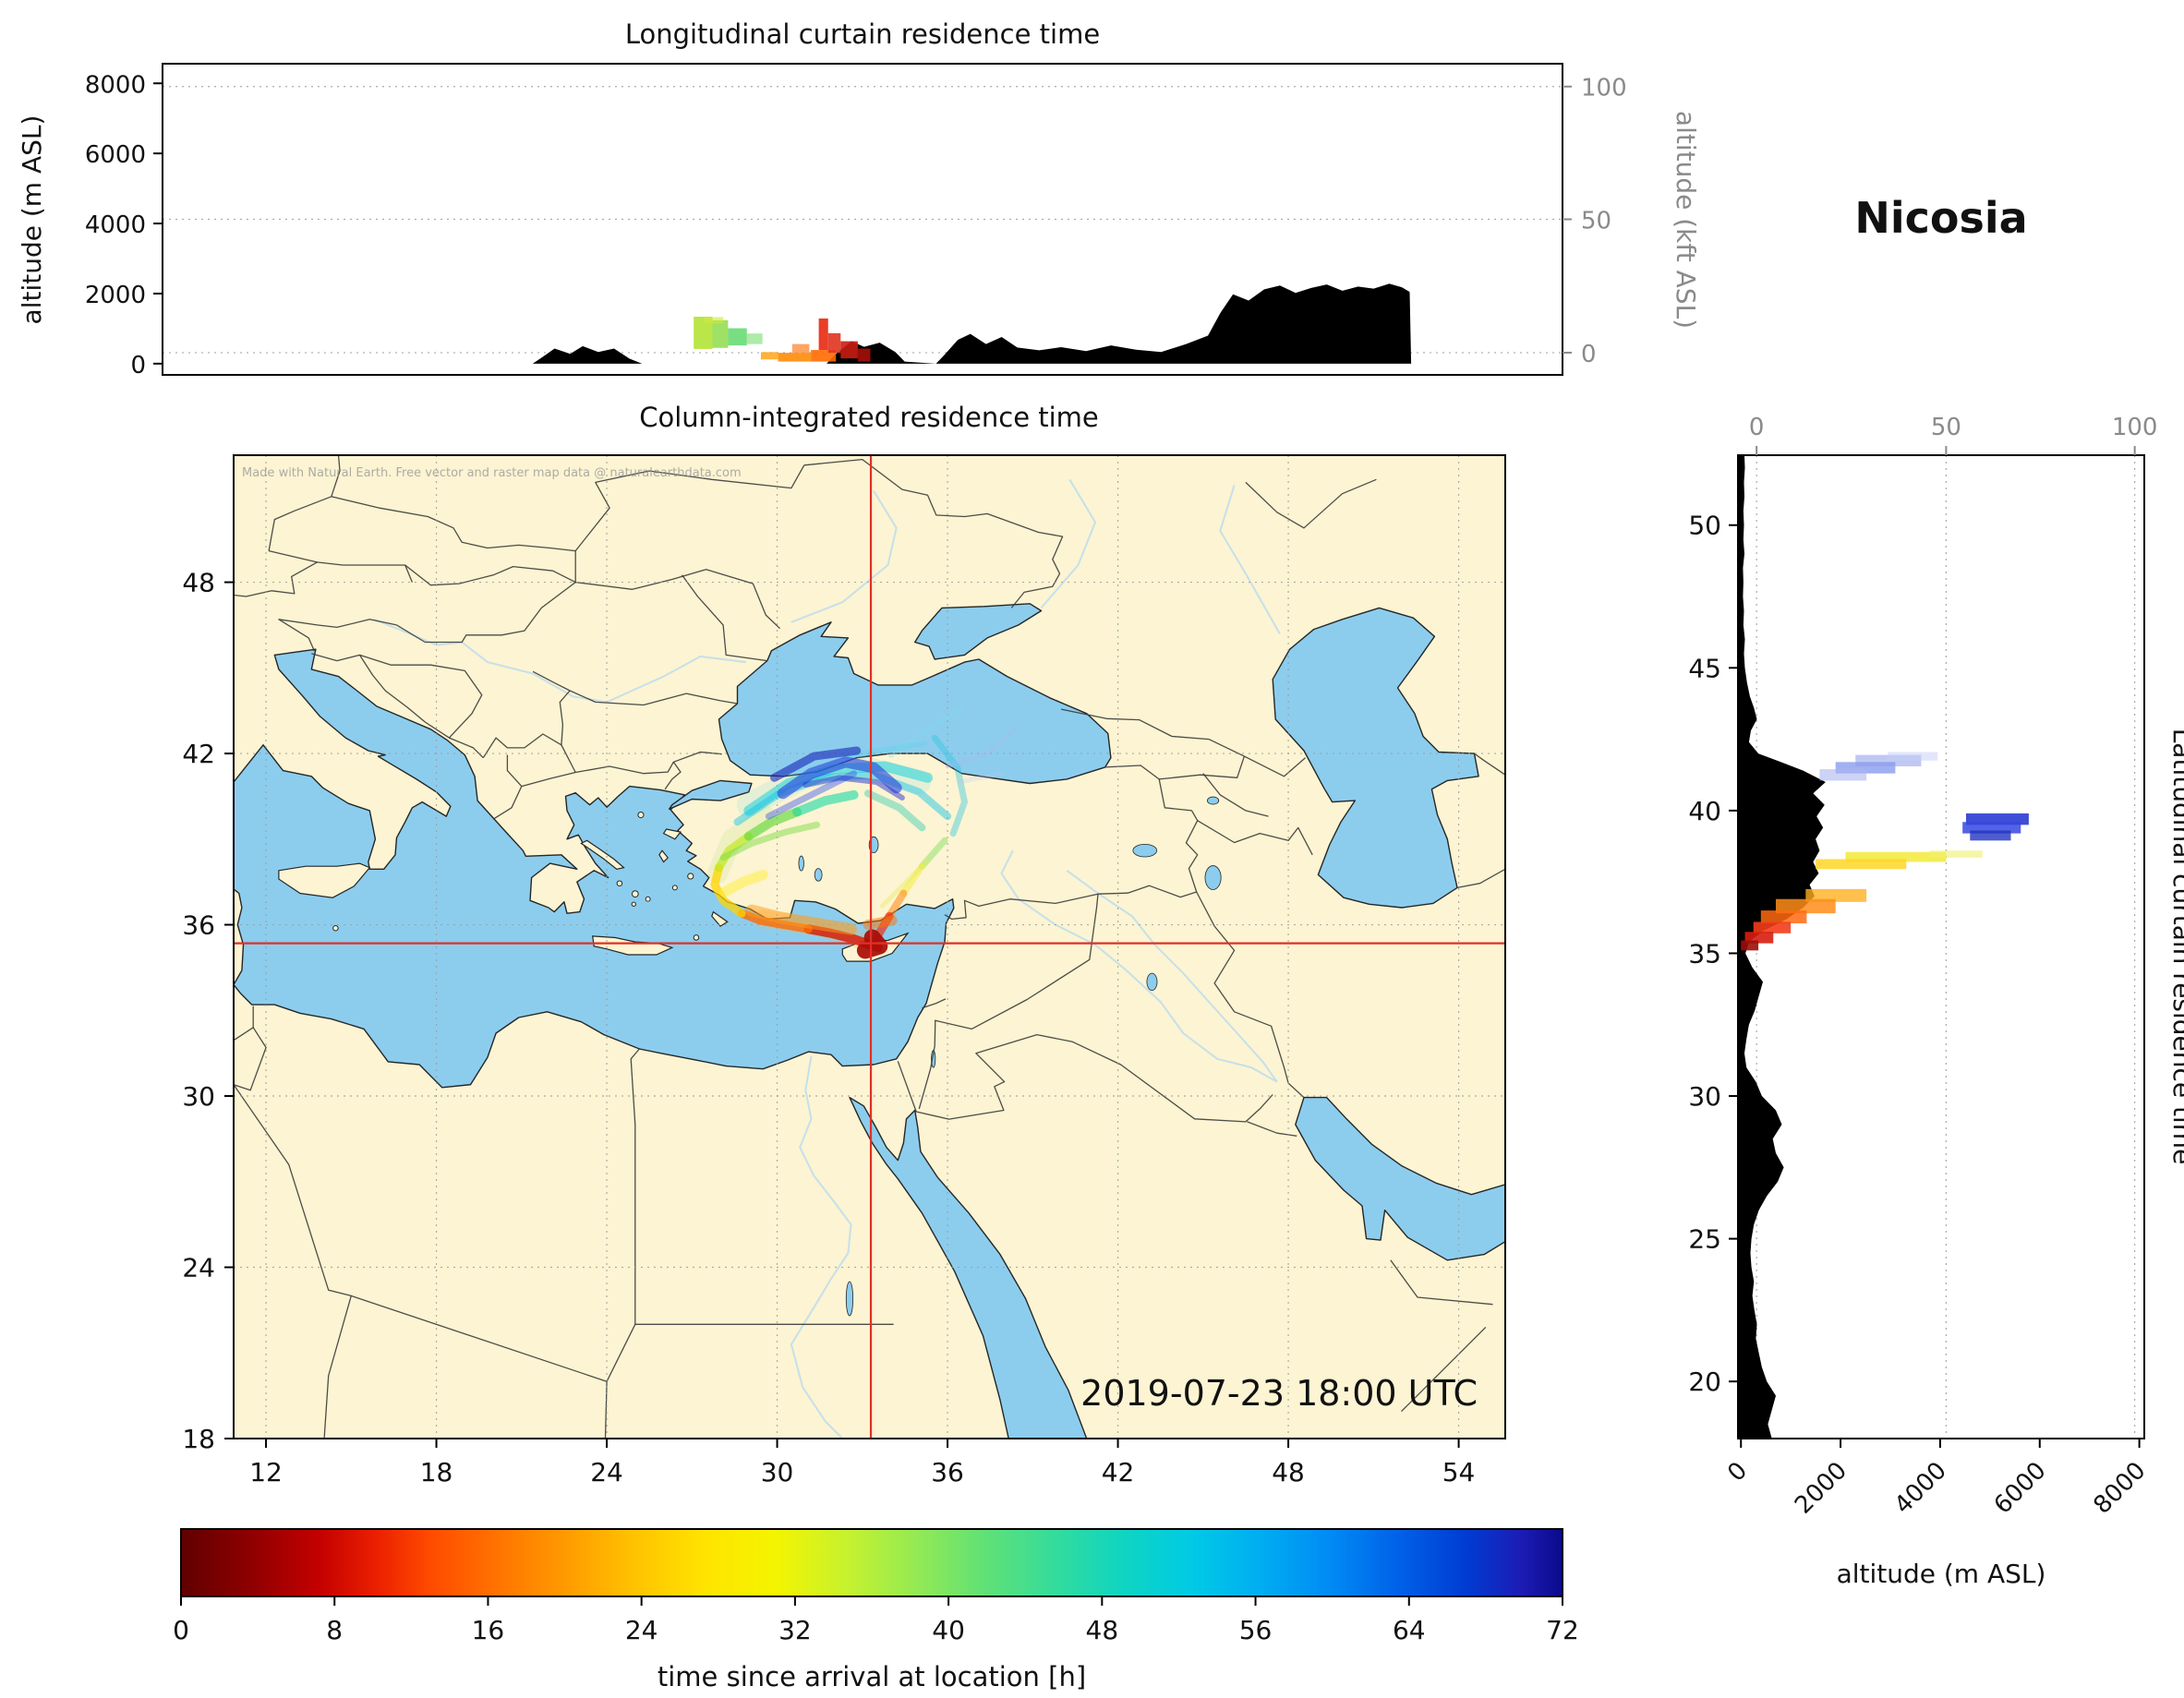 The image size is (2184, 1698). What do you see at coordinates (2120, 1488) in the screenshot?
I see `tick-label: 8000` at bounding box center [2120, 1488].